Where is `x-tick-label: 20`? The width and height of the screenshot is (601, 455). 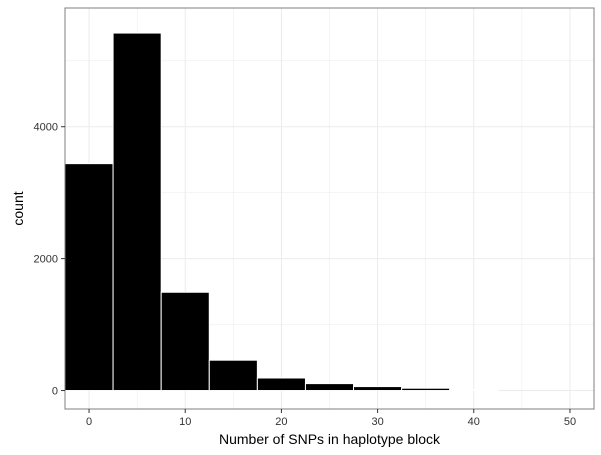 x-tick-label: 20 is located at coordinates (281, 422).